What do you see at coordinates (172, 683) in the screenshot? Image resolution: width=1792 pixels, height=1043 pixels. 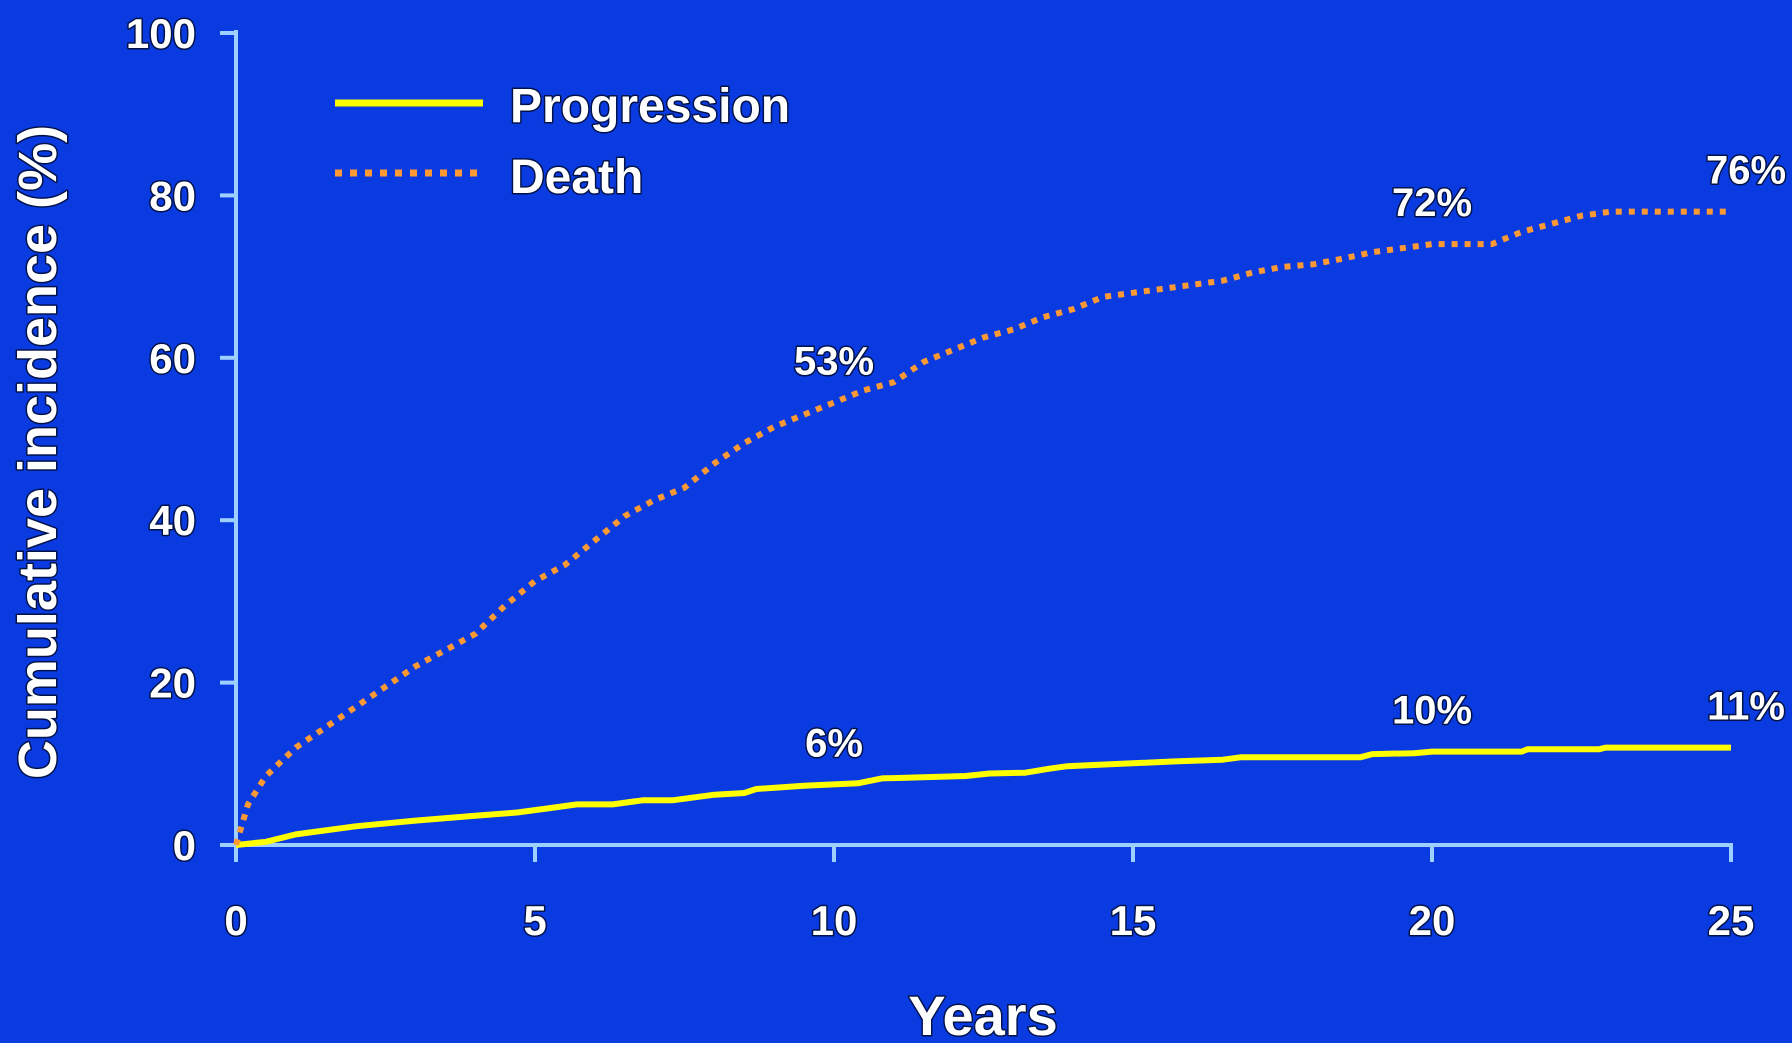 I see `y-tick-label: 20` at bounding box center [172, 683].